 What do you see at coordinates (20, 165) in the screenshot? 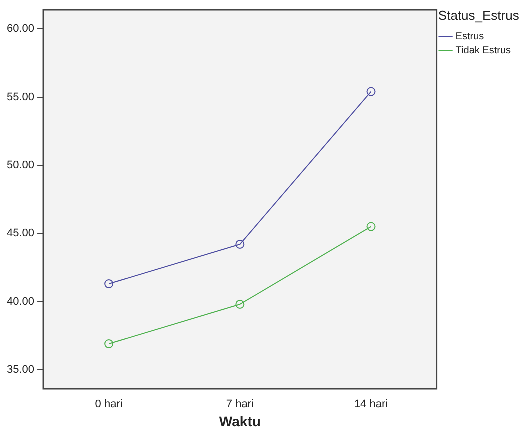
I see `y-tick-label: 50.00` at bounding box center [20, 165].